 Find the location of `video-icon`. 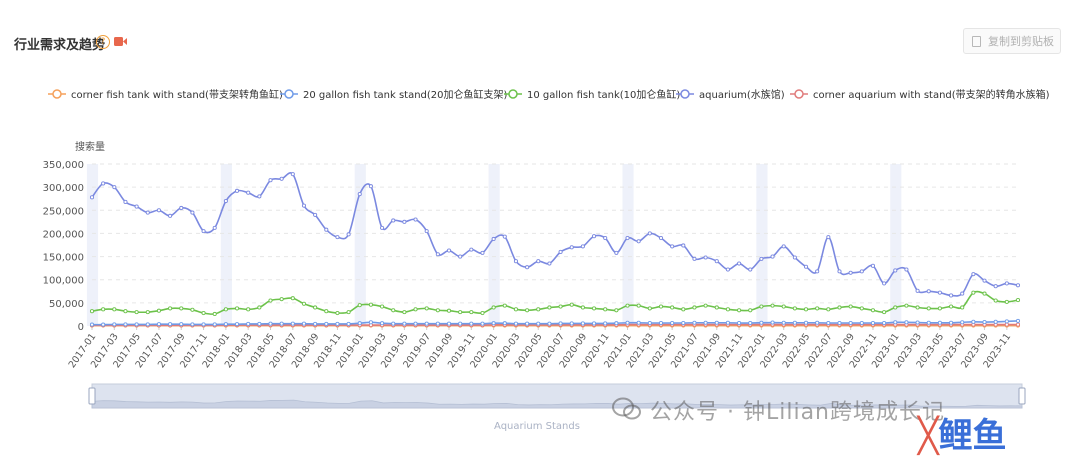

video-icon is located at coordinates (120, 41).